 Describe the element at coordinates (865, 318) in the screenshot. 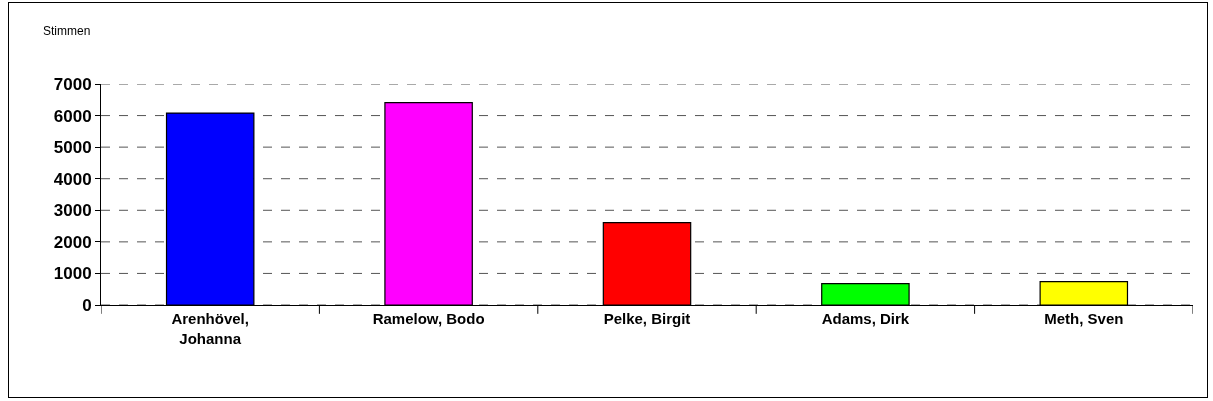

I see `x-tick-label: Adams, Dirk` at that location.